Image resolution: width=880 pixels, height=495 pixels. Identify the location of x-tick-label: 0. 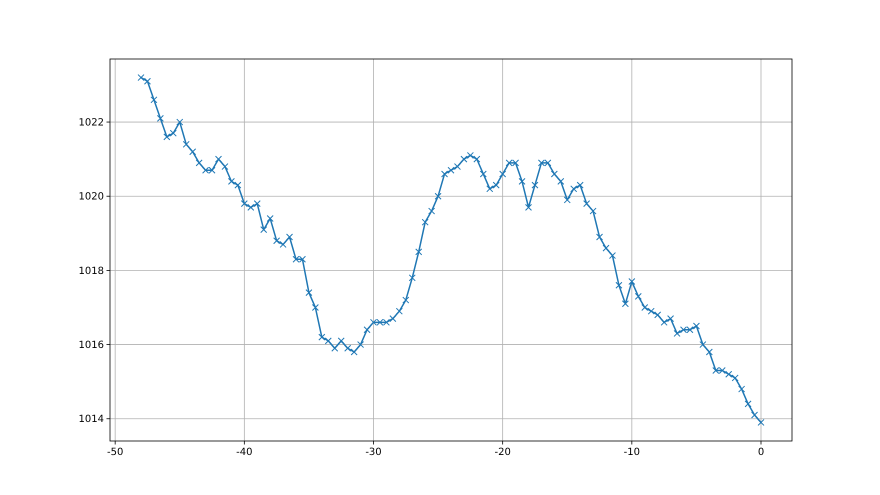
(761, 452).